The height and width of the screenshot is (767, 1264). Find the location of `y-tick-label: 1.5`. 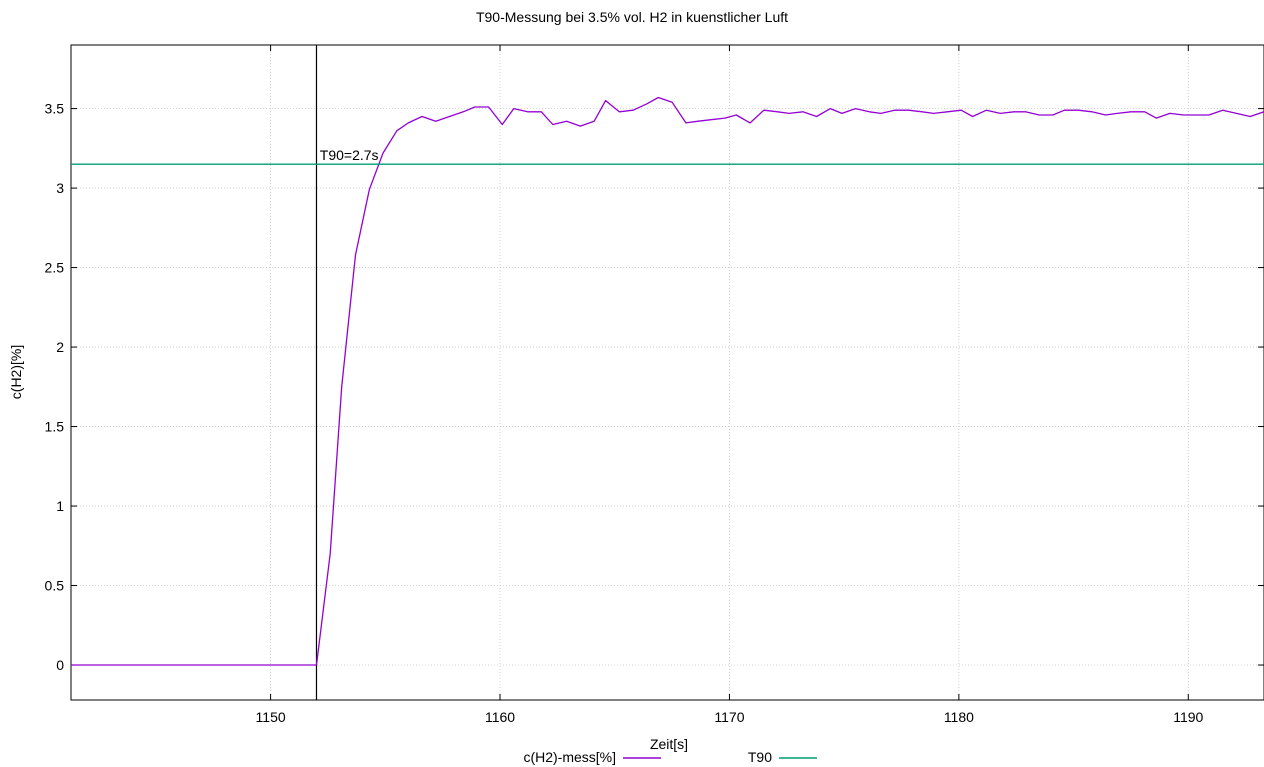

y-tick-label: 1.5 is located at coordinates (55, 427).